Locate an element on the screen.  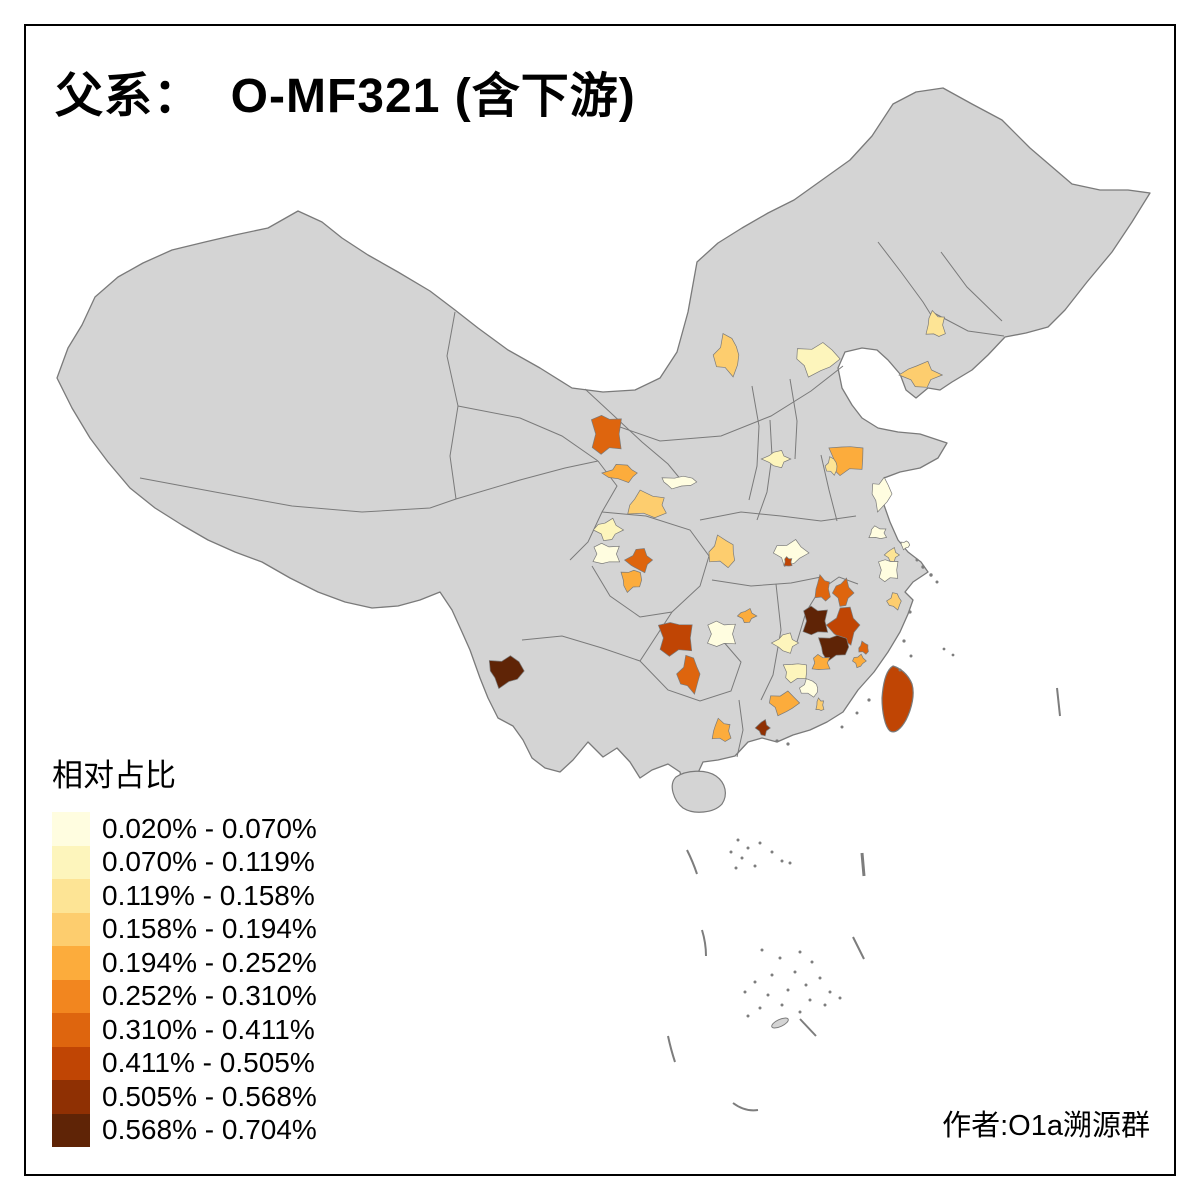
legend-range-label: 0.310% - 0.411% is located at coordinates (208, 1029).